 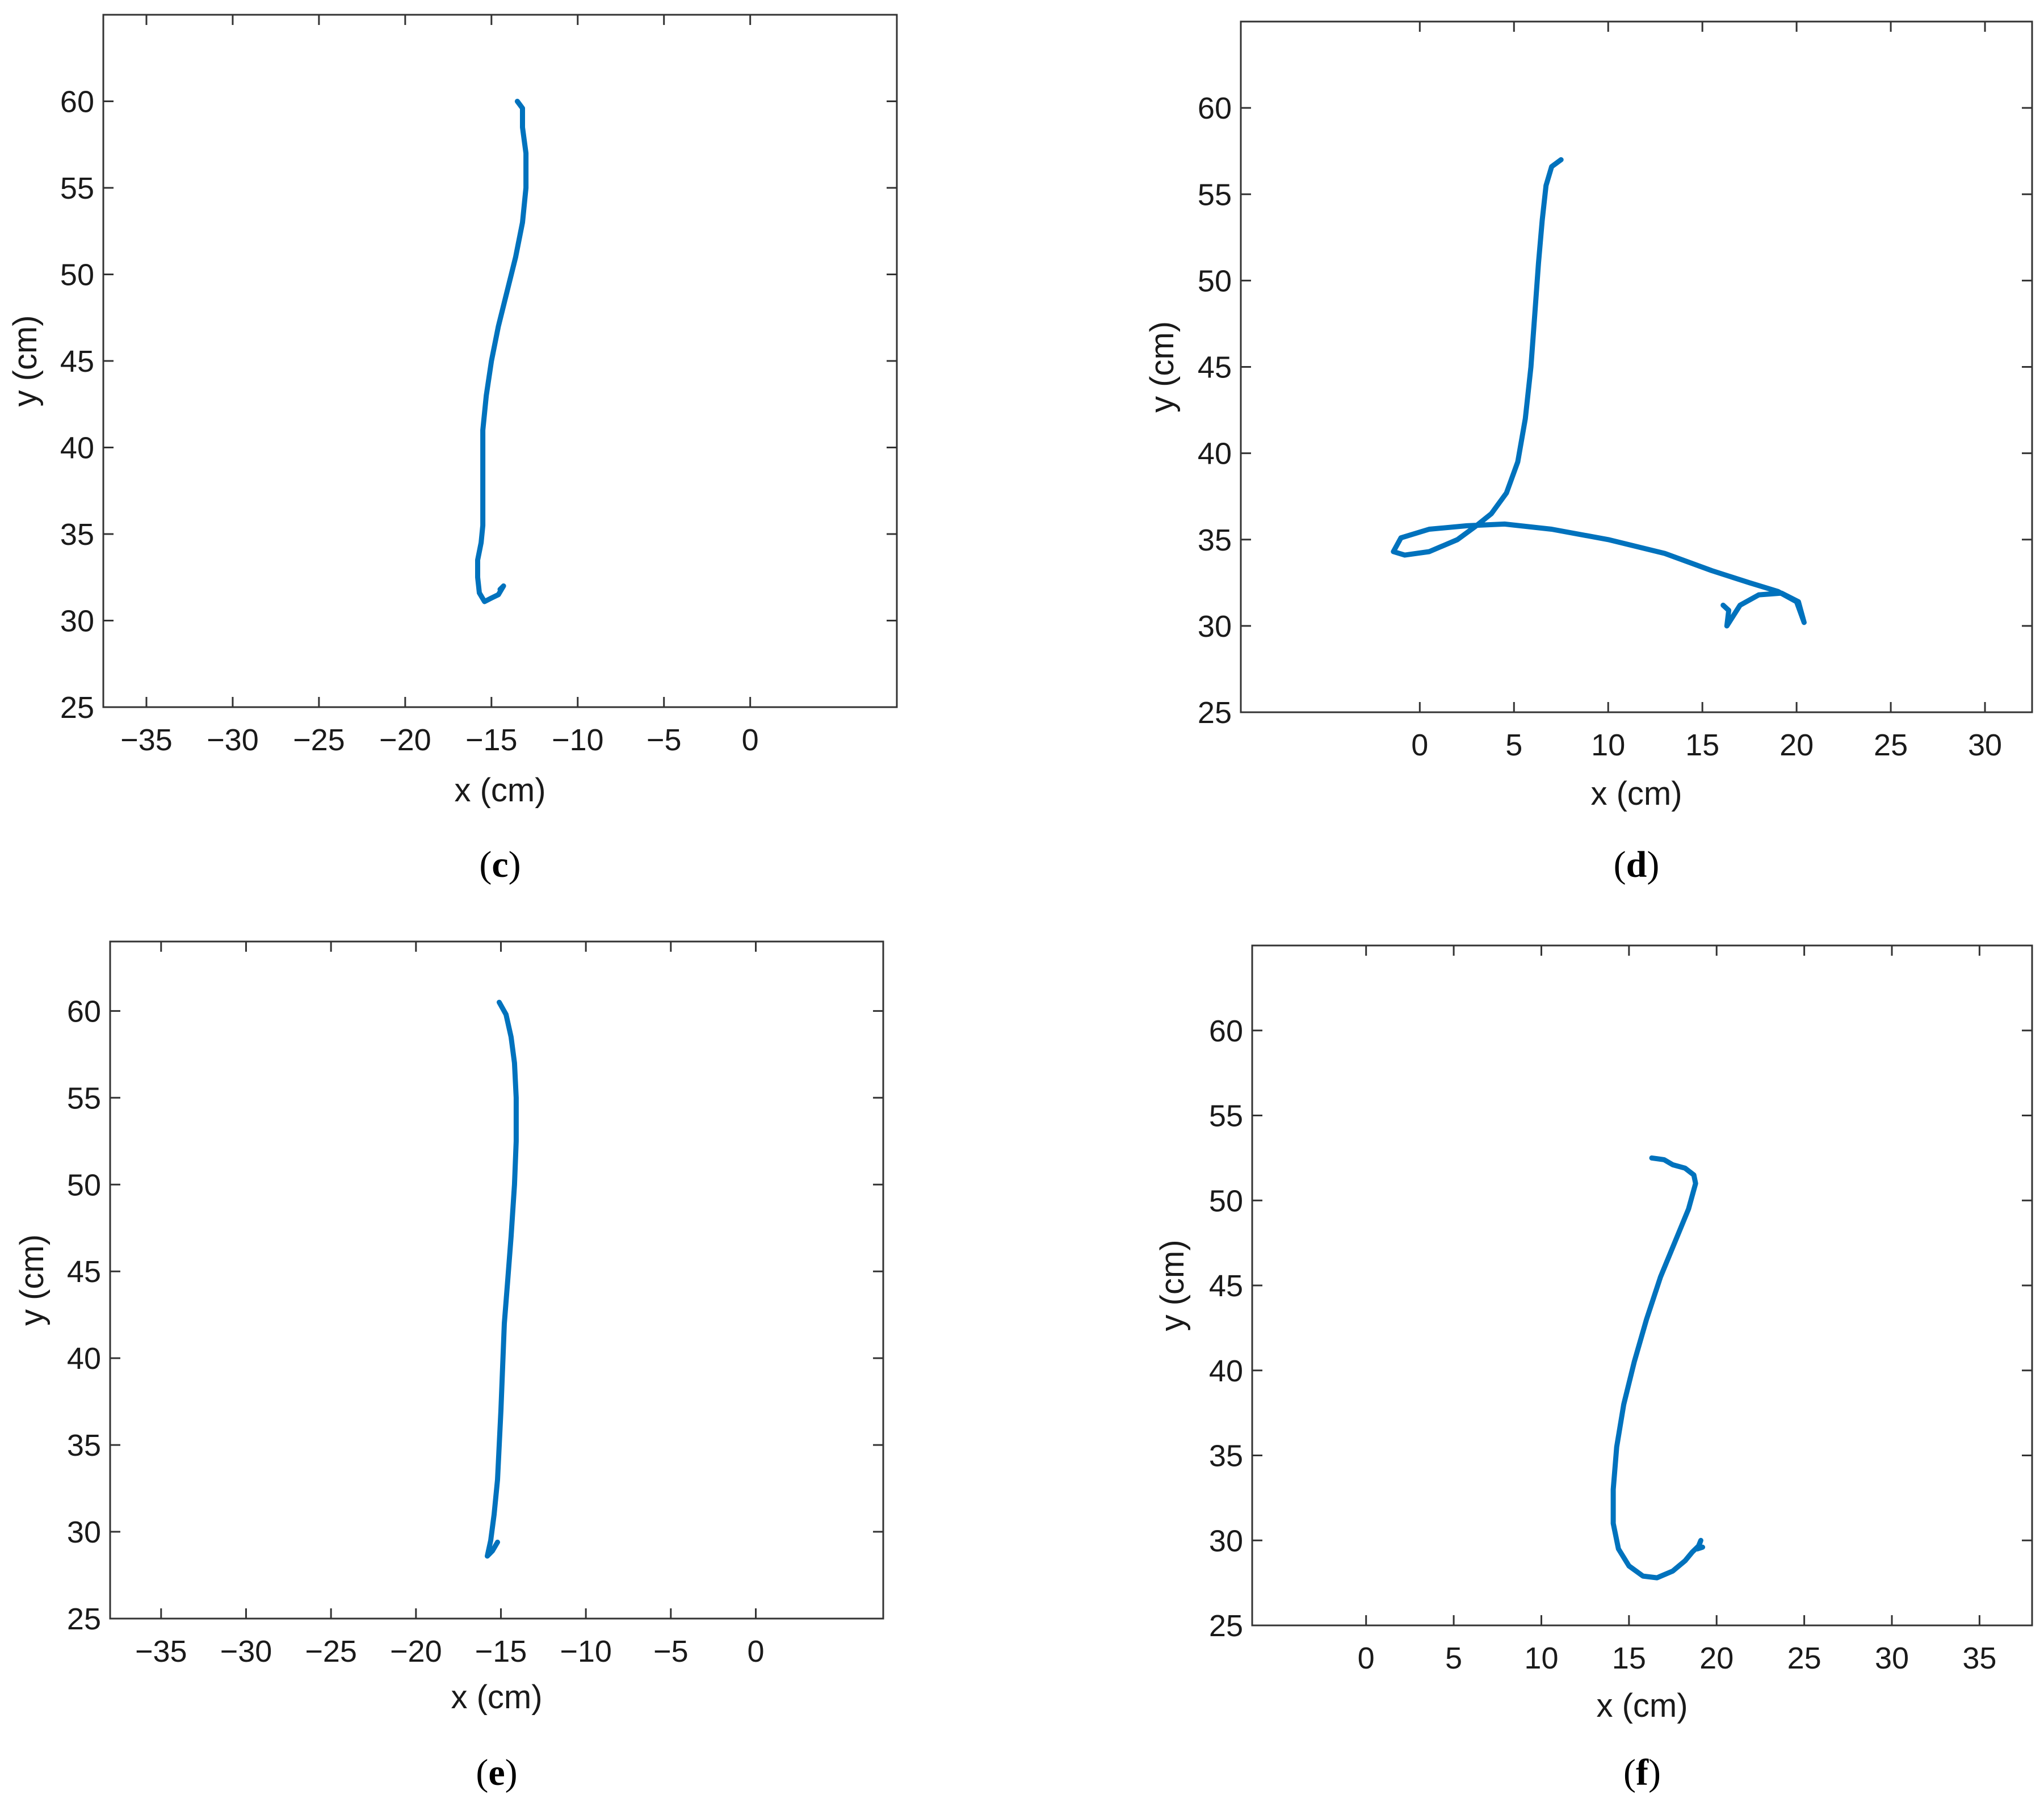 What do you see at coordinates (497, 1772) in the screenshot?
I see `panel-caption: (e)` at bounding box center [497, 1772].